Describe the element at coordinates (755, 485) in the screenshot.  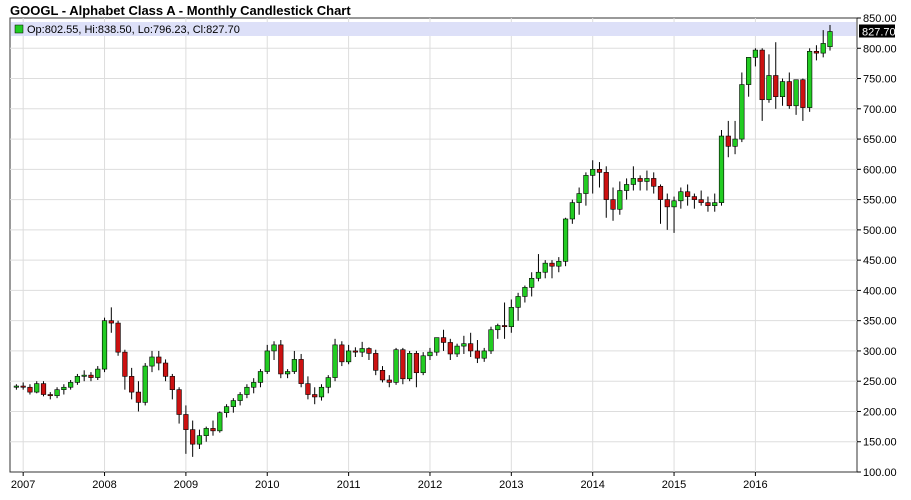
I see `x-tick-label: 2016` at that location.